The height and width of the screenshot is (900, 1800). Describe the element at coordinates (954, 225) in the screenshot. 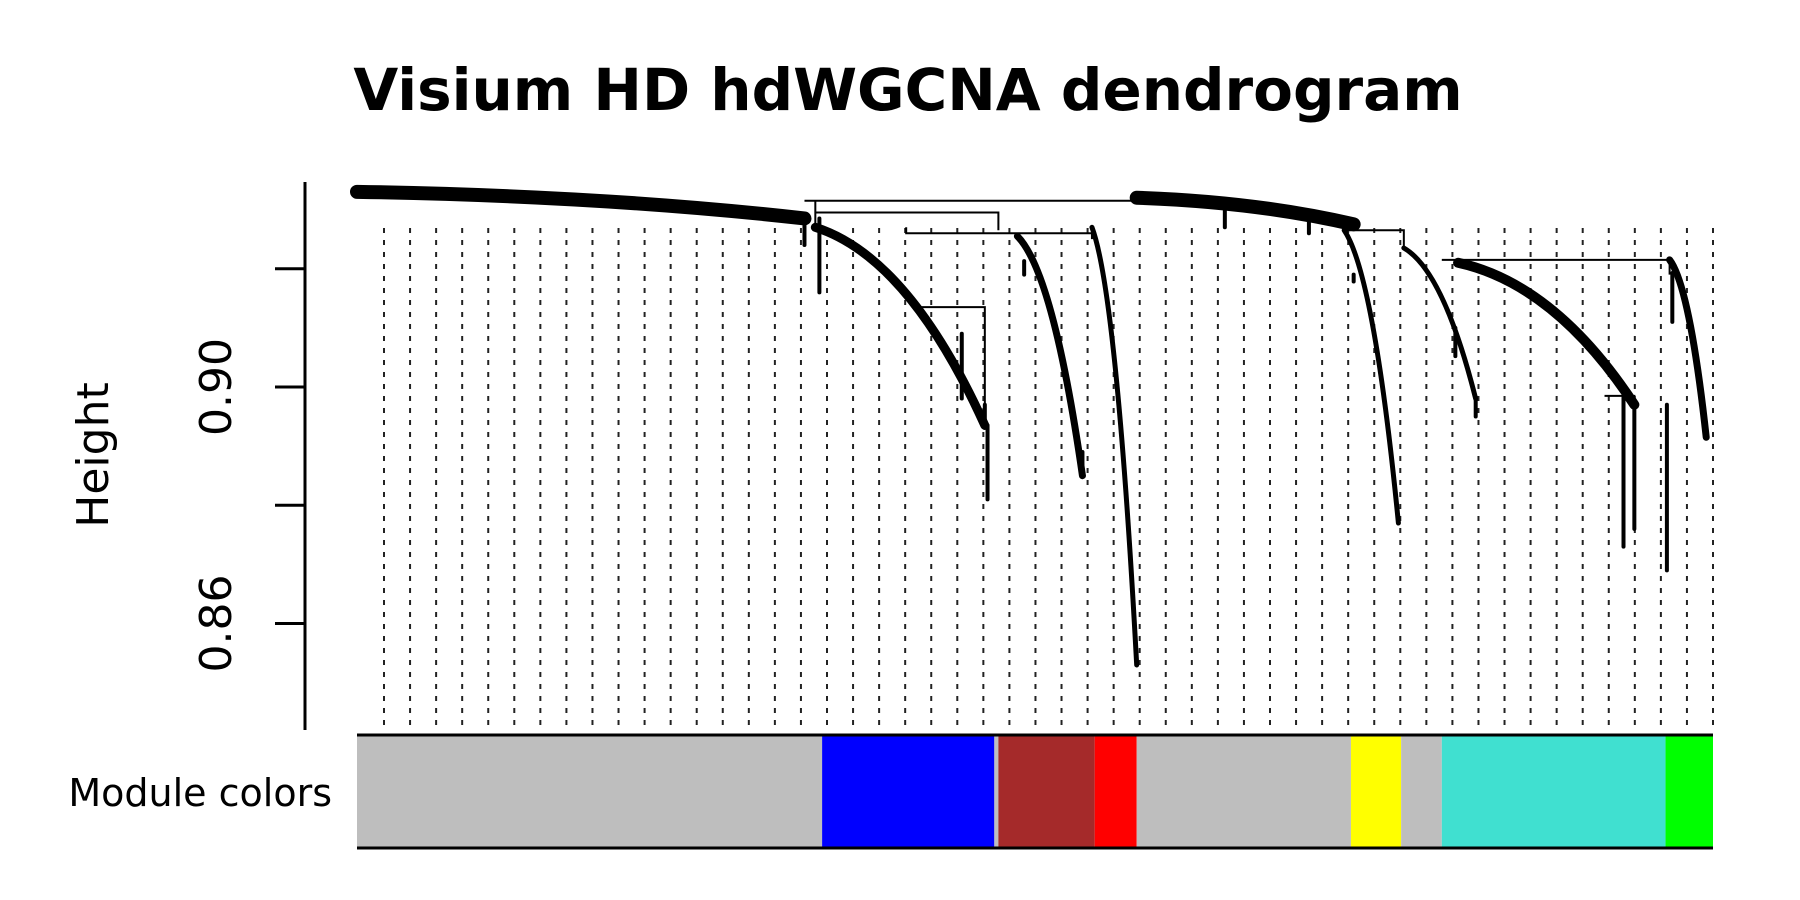

I see `inner-connector` at that location.